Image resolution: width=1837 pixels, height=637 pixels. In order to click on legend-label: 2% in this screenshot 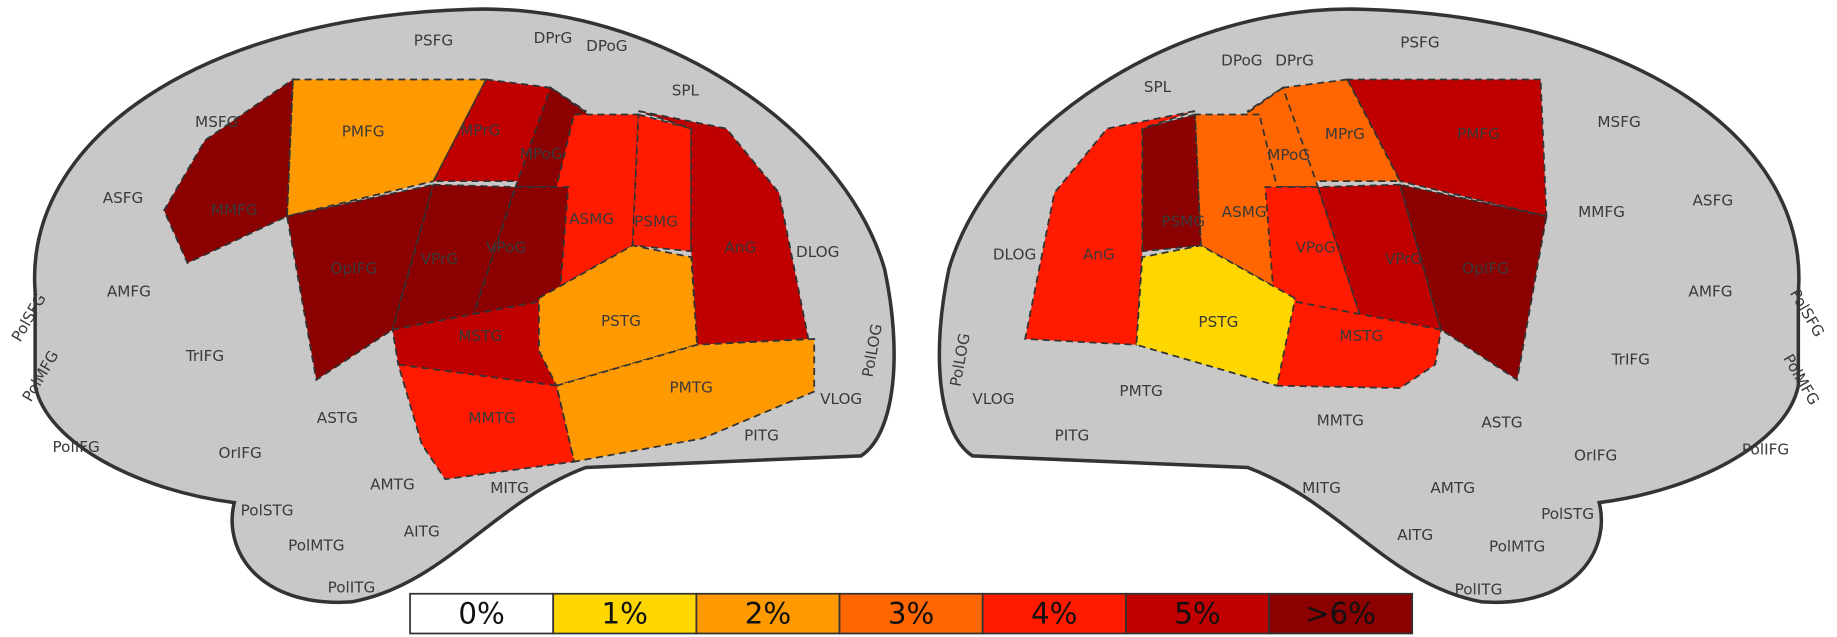, I will do `click(768, 613)`.